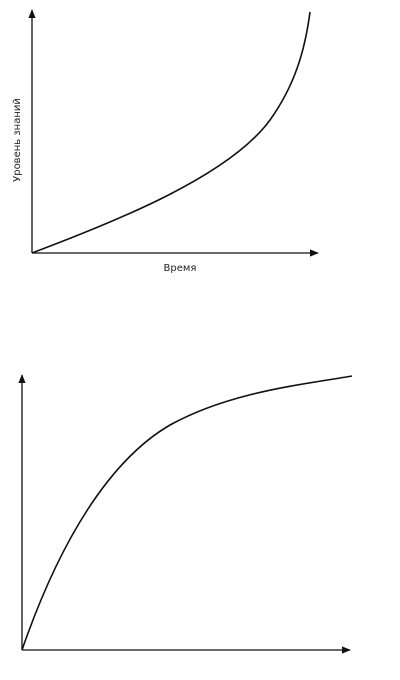 The height and width of the screenshot is (680, 400). I want to click on y-axis-label: Уровень знаний, so click(17, 140).